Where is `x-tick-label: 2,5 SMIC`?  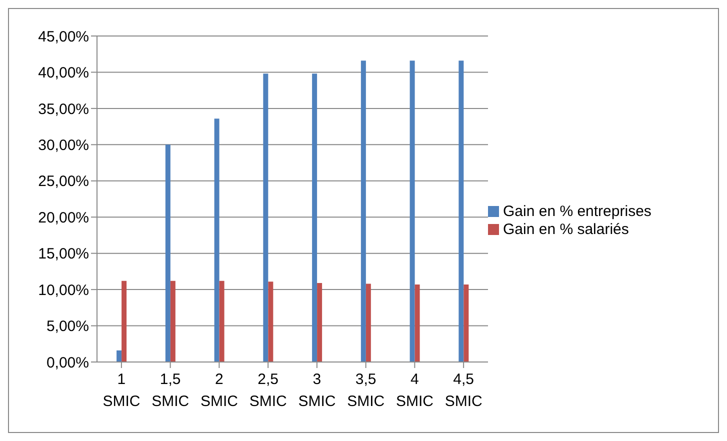 x-tick-label: 2,5 SMIC is located at coordinates (268, 390).